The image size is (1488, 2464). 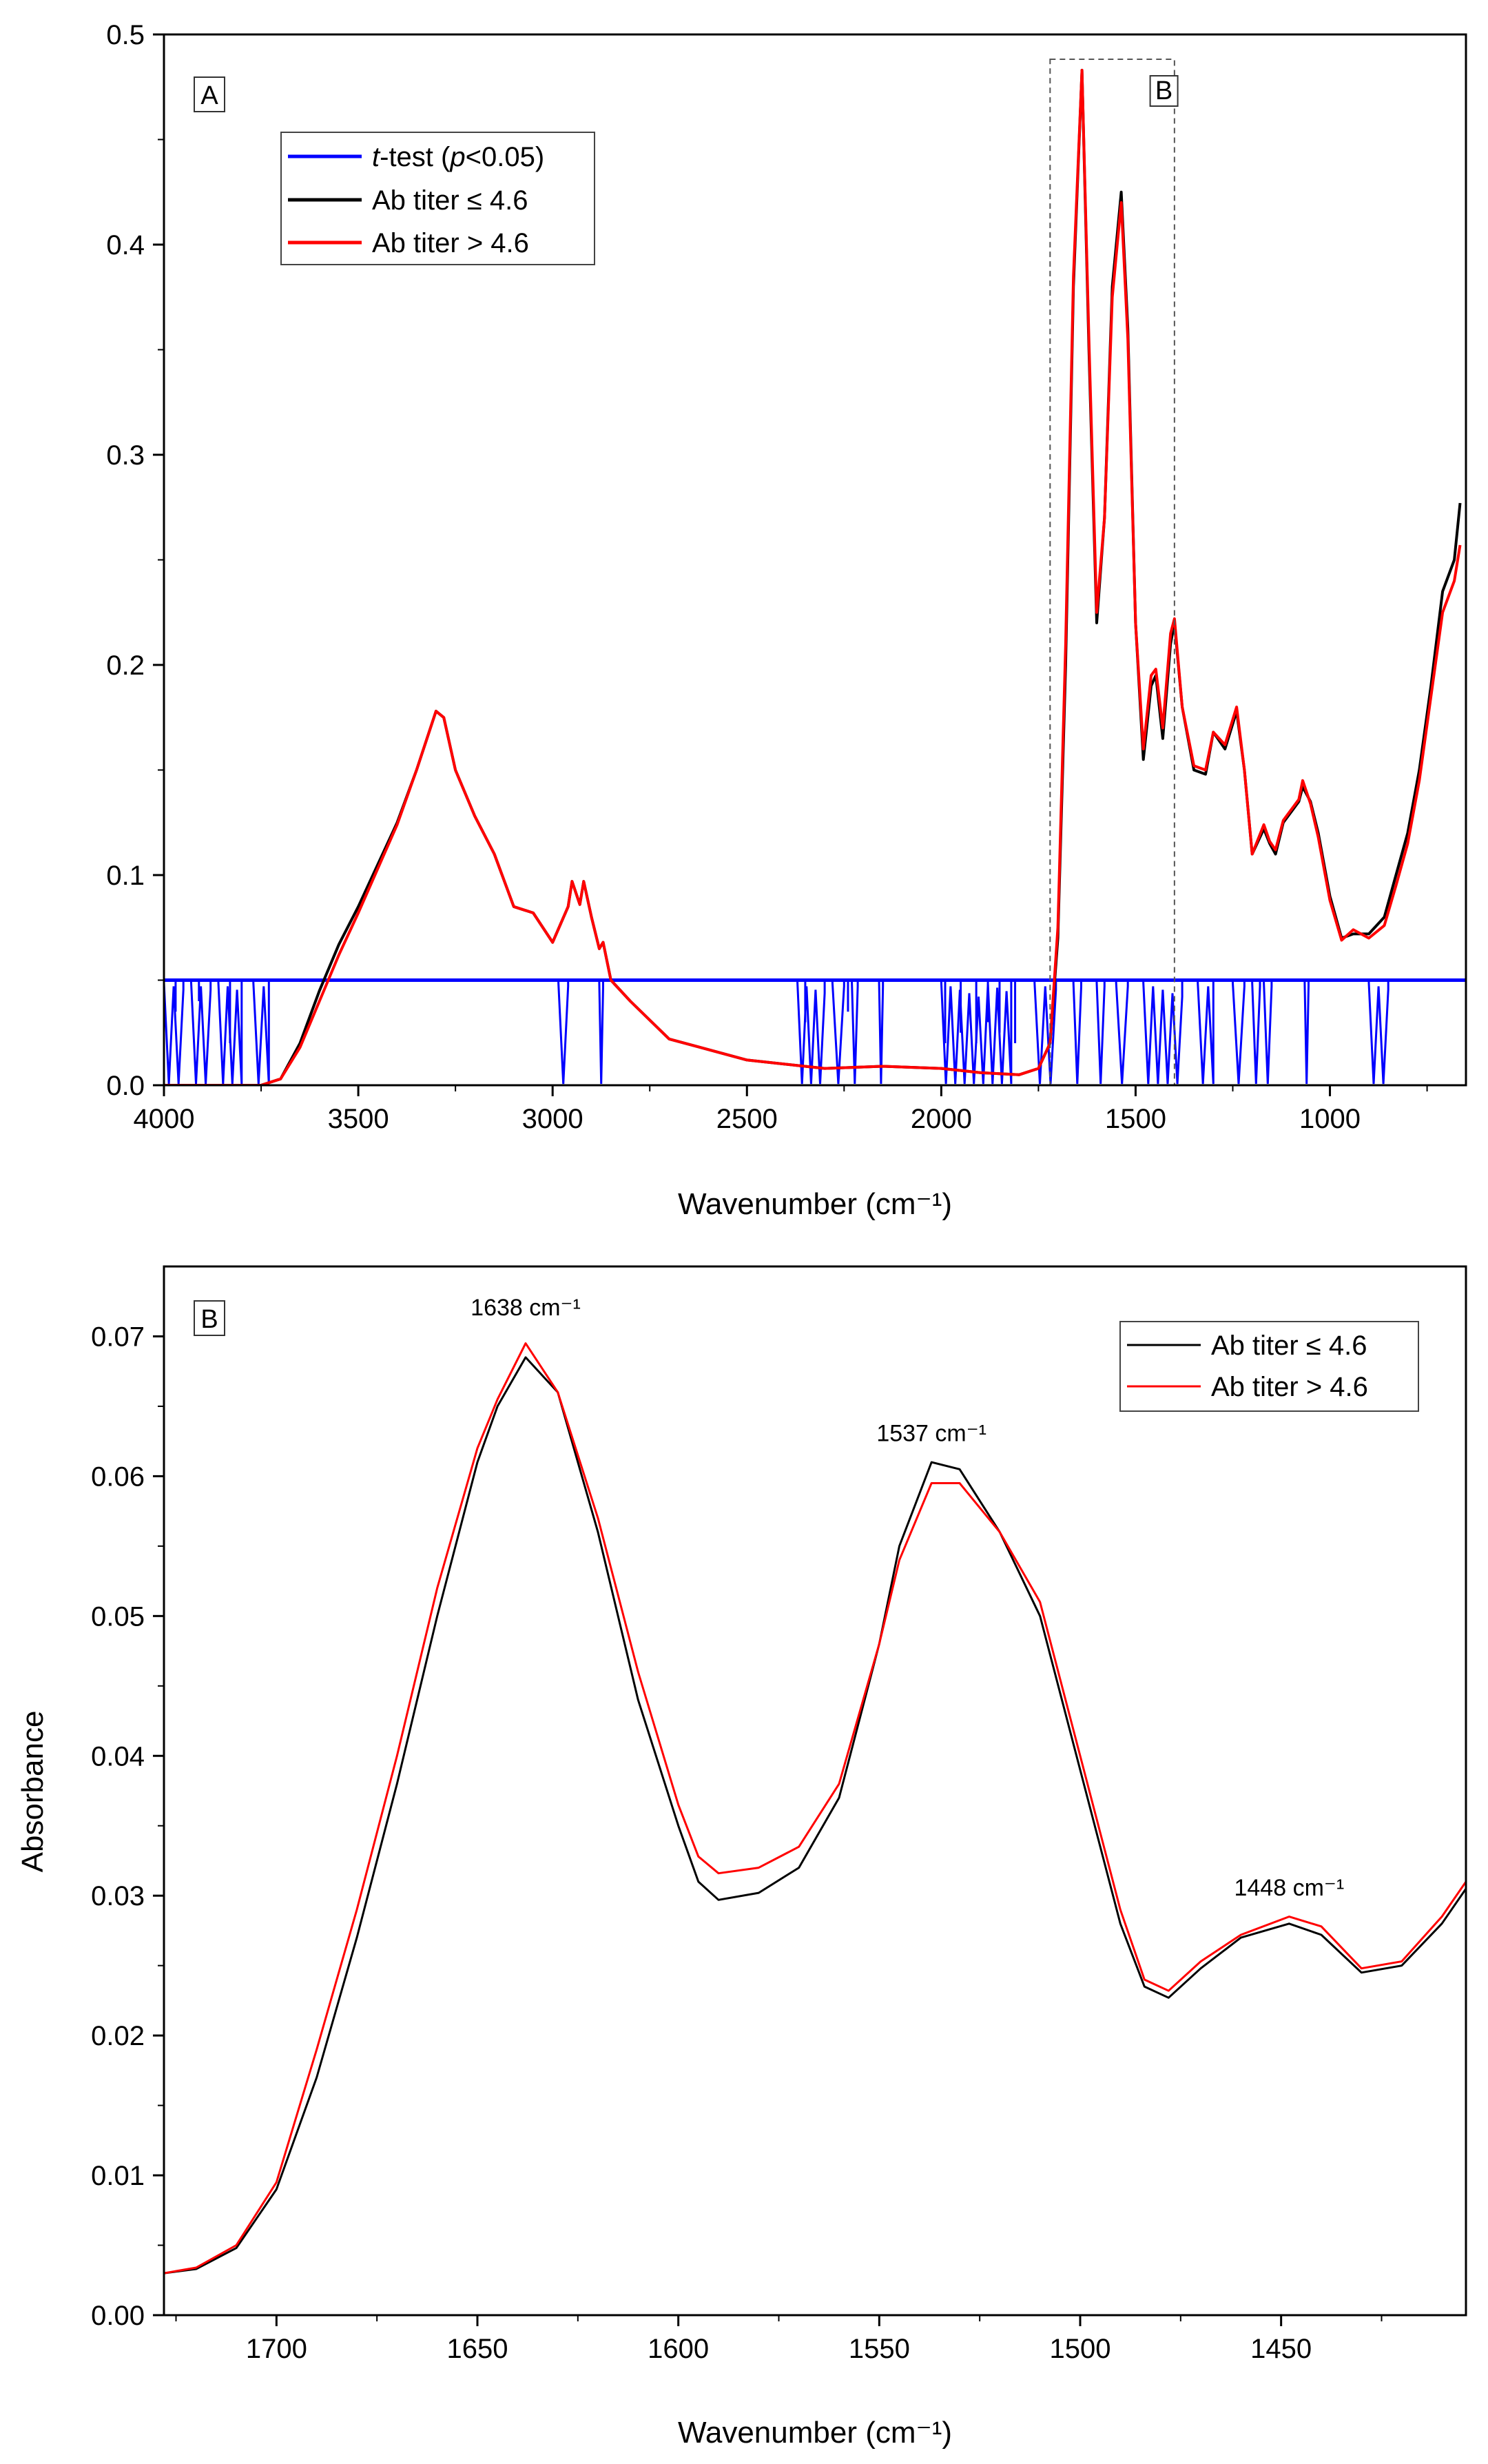 What do you see at coordinates (33, 1792) in the screenshot?
I see `panel-b-y-axis-title: Absorbance` at bounding box center [33, 1792].